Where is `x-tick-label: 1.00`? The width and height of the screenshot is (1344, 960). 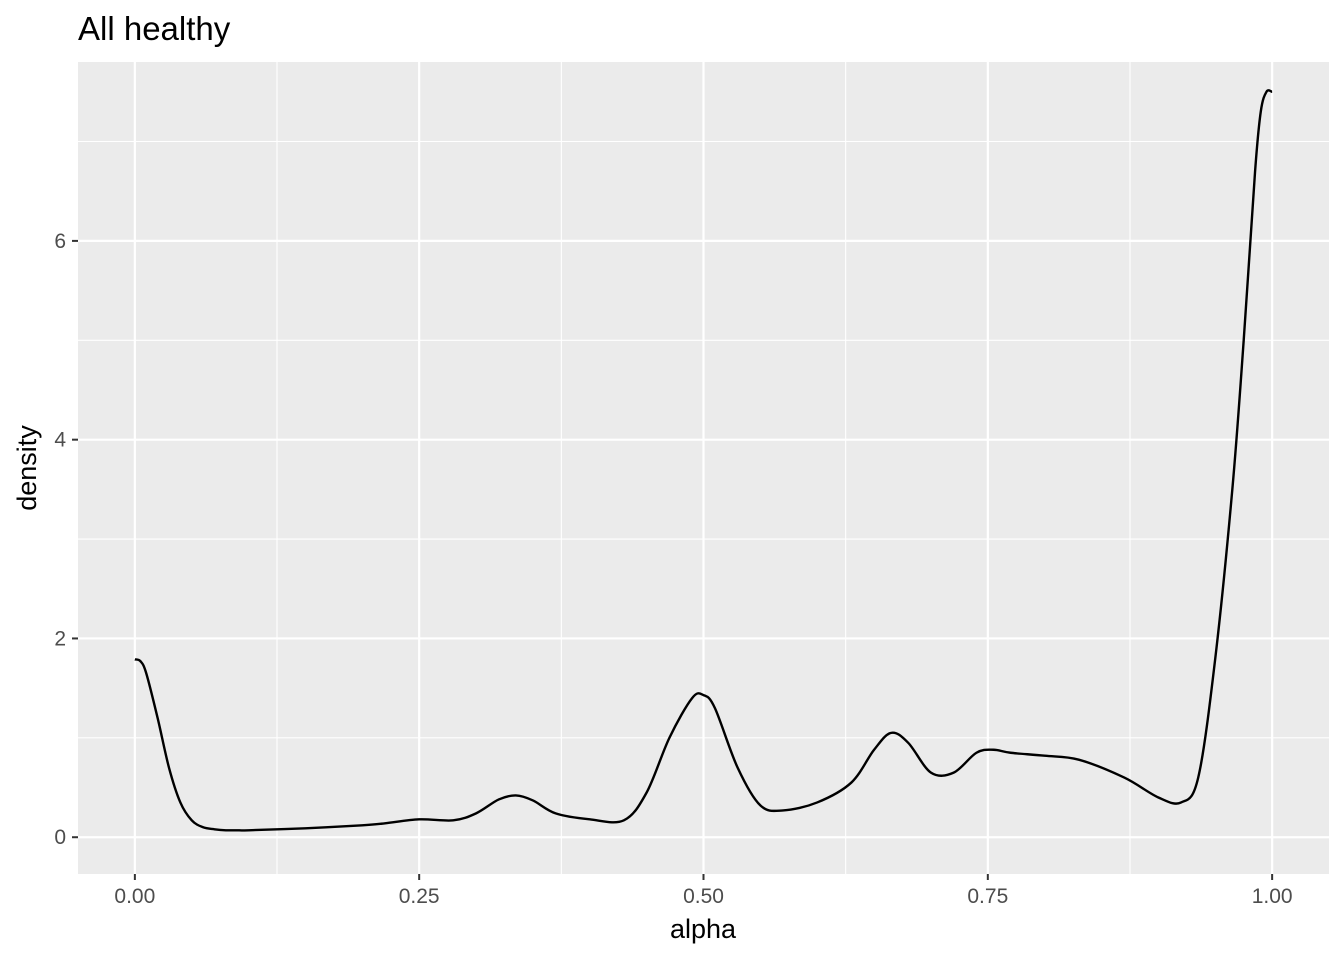
x-tick-label: 1.00 is located at coordinates (1272, 896).